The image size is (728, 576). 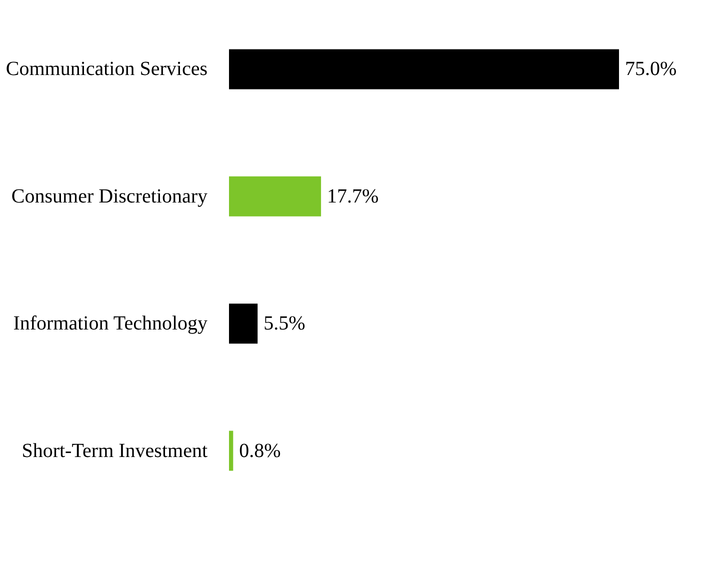 I want to click on y-tick-label: Communication Services, so click(x=107, y=69).